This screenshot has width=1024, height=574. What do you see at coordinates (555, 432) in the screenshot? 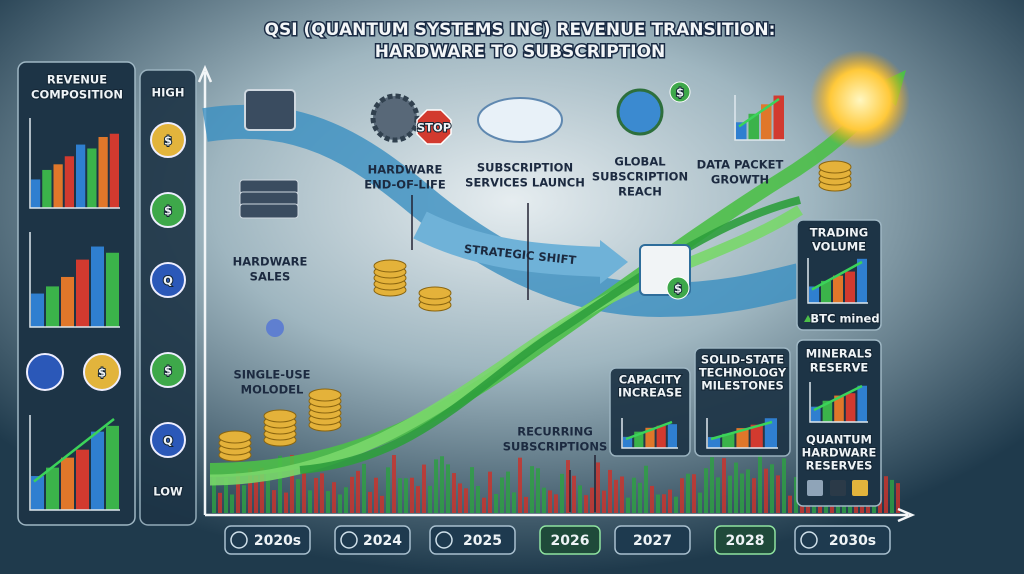
I see `stage-label: RECURRING` at bounding box center [555, 432].